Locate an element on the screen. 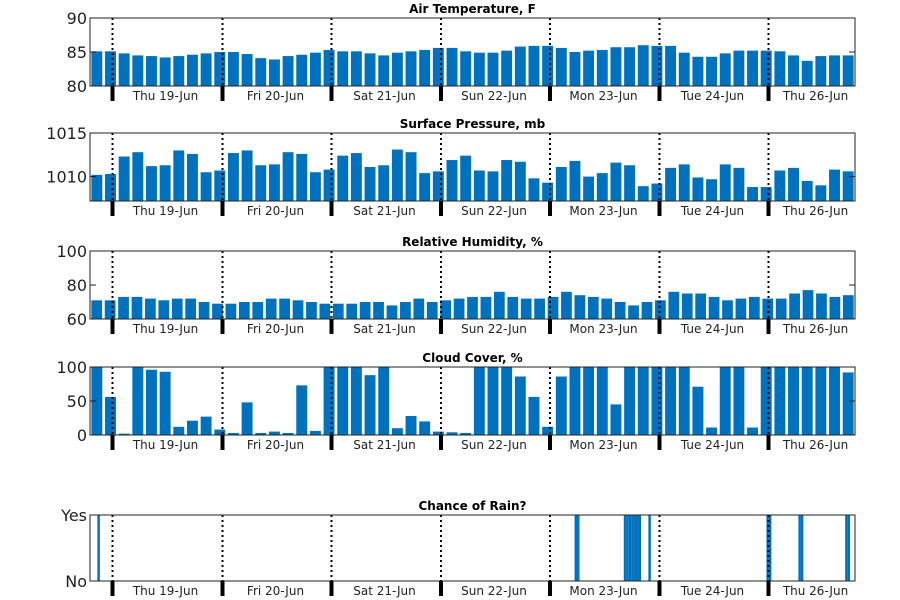  day-label: Thu 26-Jun is located at coordinates (815, 591).